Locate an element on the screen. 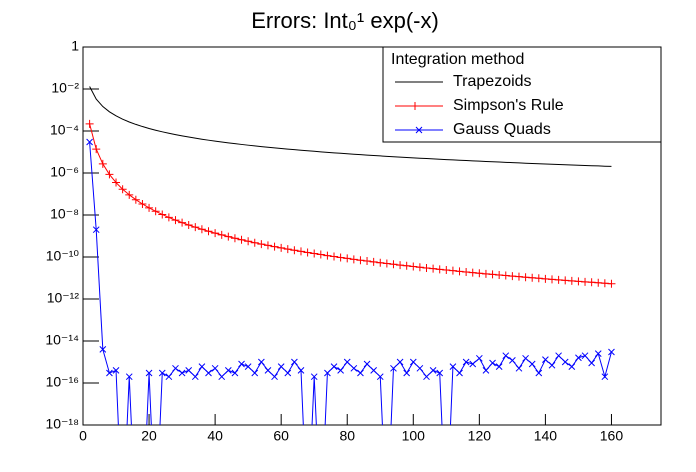 This screenshot has height=472, width=696. x-tick-label: 0 is located at coordinates (83, 436).